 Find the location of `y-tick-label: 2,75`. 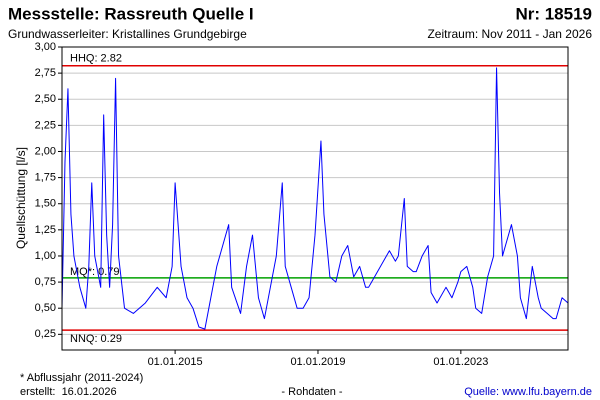

y-tick-label: 2,75 is located at coordinates (45, 73).